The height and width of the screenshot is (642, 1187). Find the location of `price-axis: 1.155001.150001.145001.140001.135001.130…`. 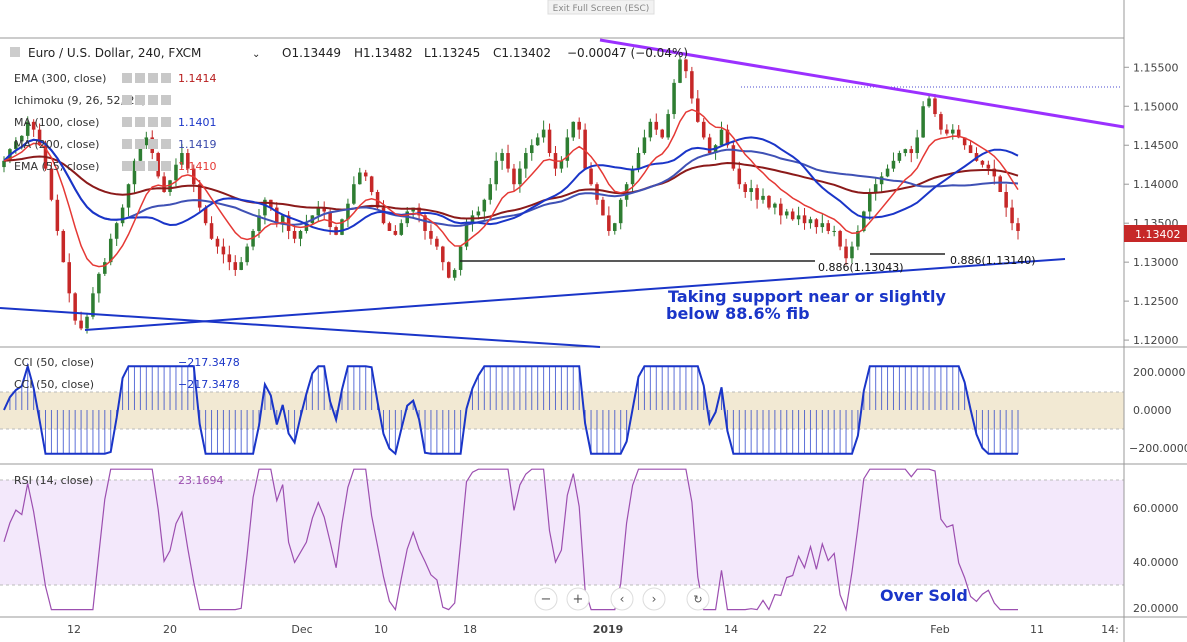

price-axis: 1.155001.150001.145001.140001.135001.130… is located at coordinates (1151, 204).